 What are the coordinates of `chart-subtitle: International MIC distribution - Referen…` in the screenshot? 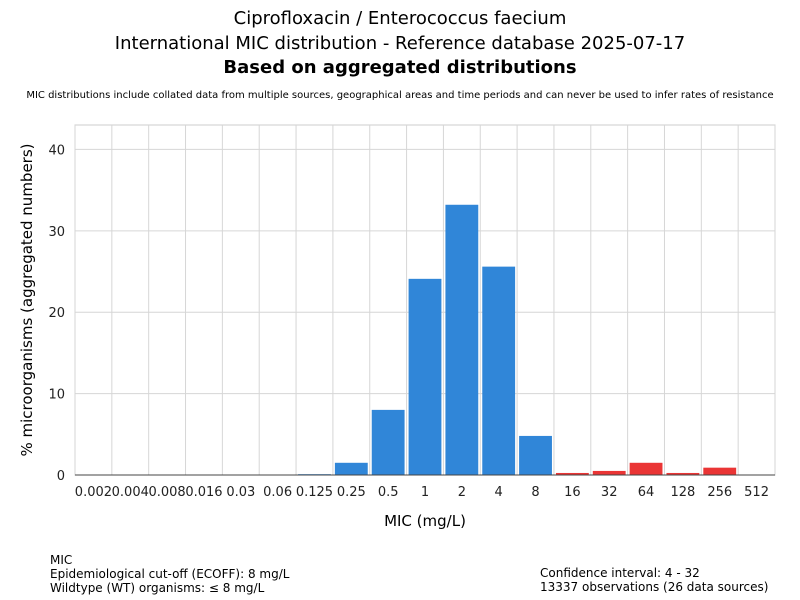 It's located at (400, 43).